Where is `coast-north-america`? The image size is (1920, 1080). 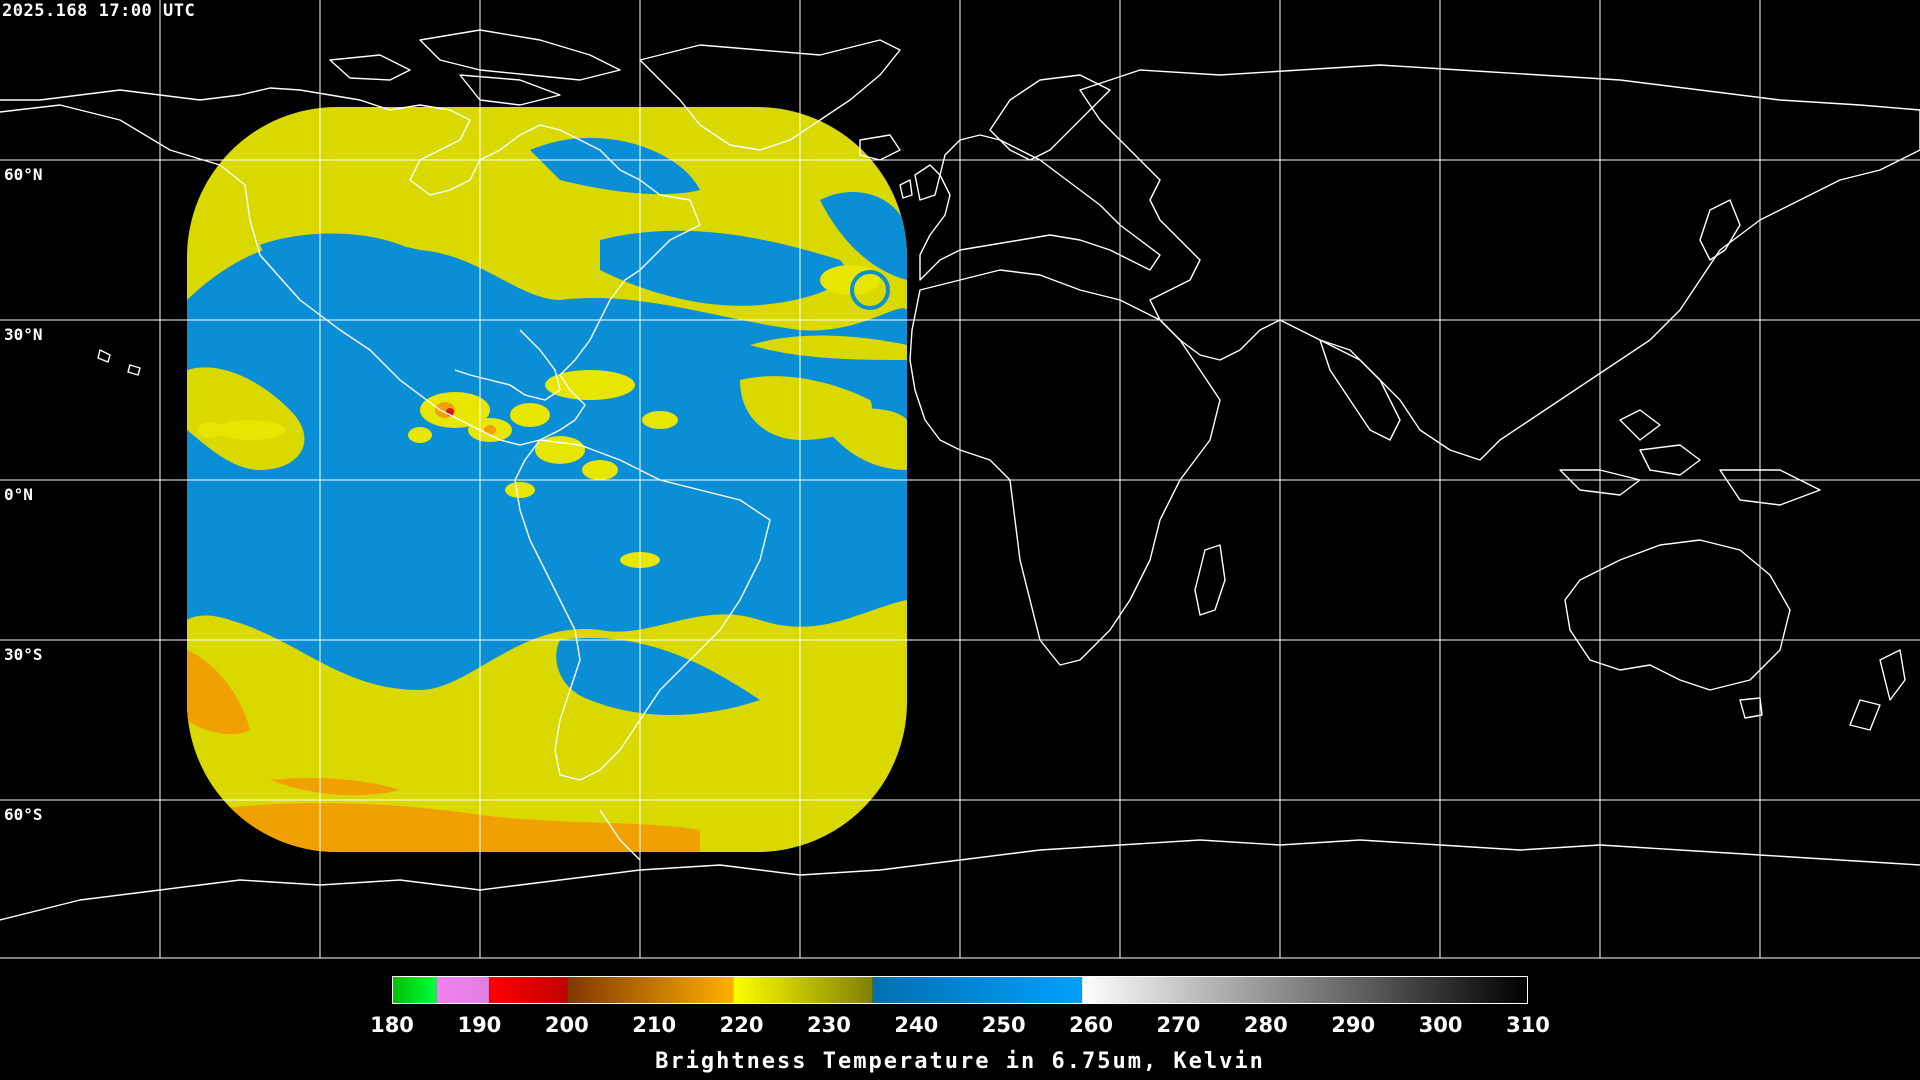 coast-north-america is located at coordinates (350, 266).